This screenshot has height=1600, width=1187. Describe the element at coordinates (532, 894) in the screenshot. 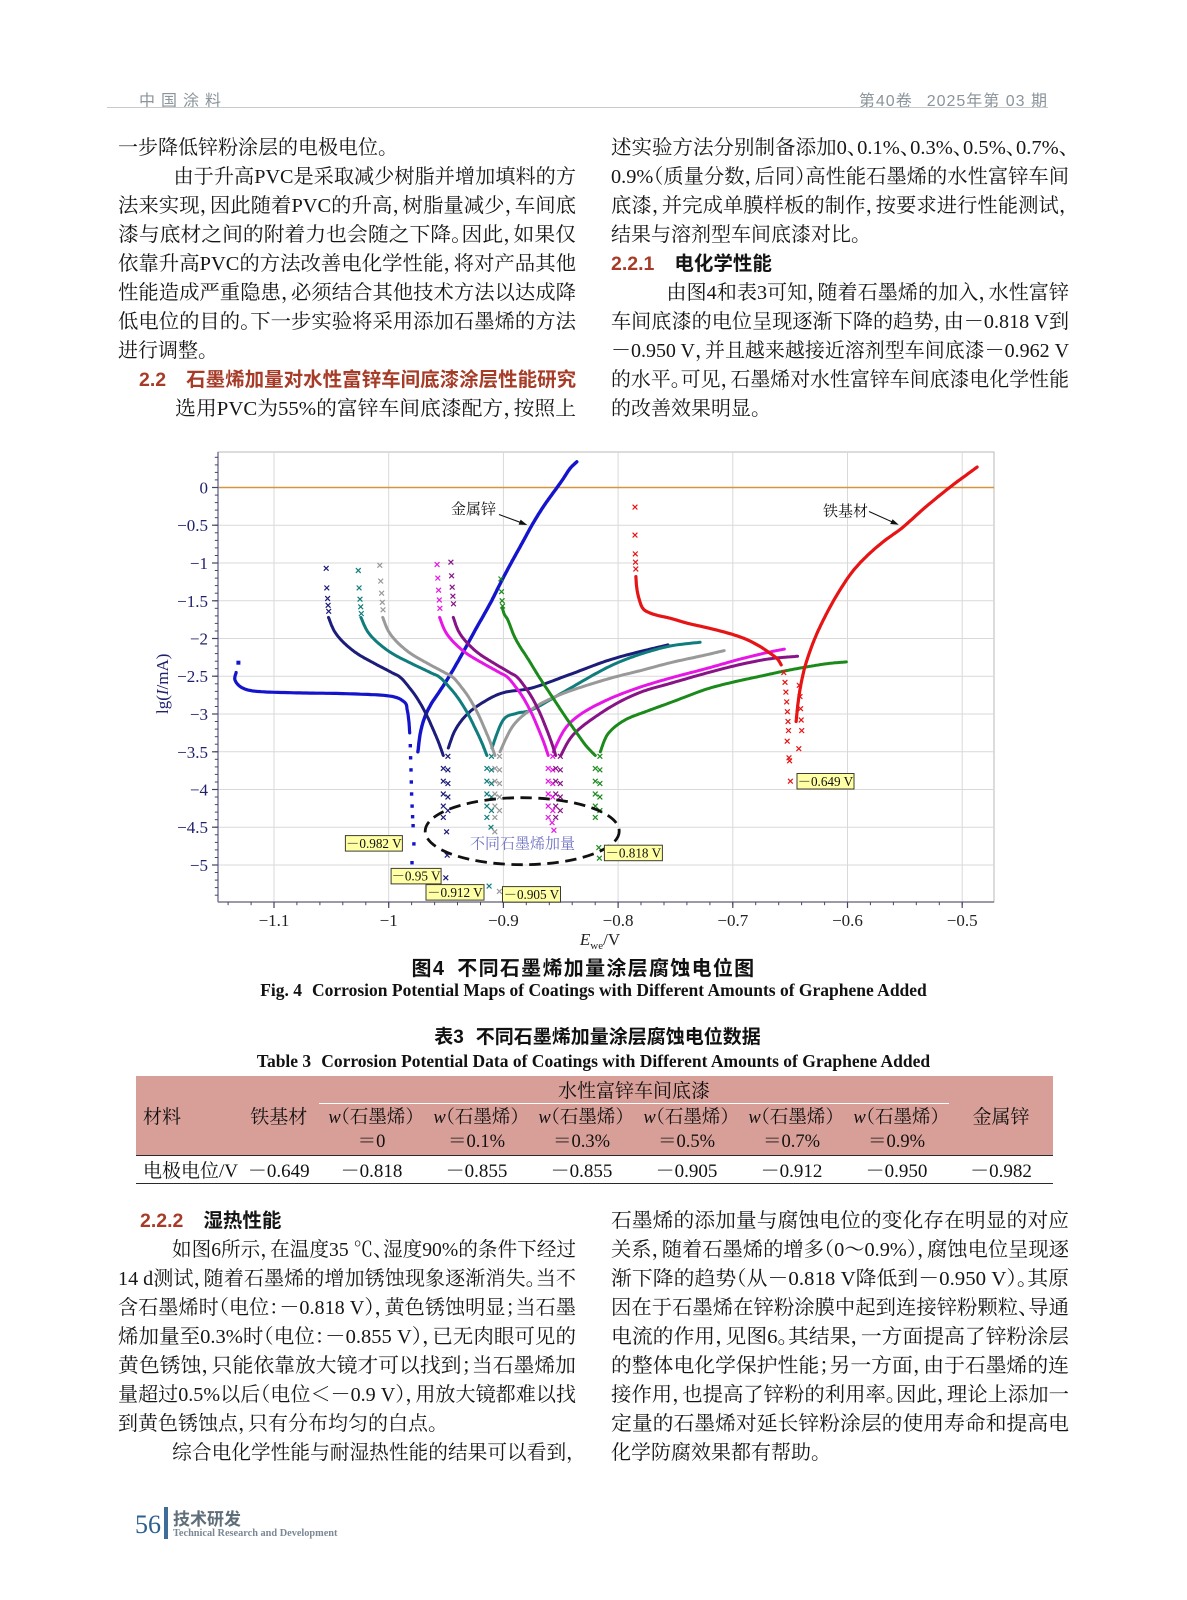

I see `svg-text: －0.905 V` at that location.